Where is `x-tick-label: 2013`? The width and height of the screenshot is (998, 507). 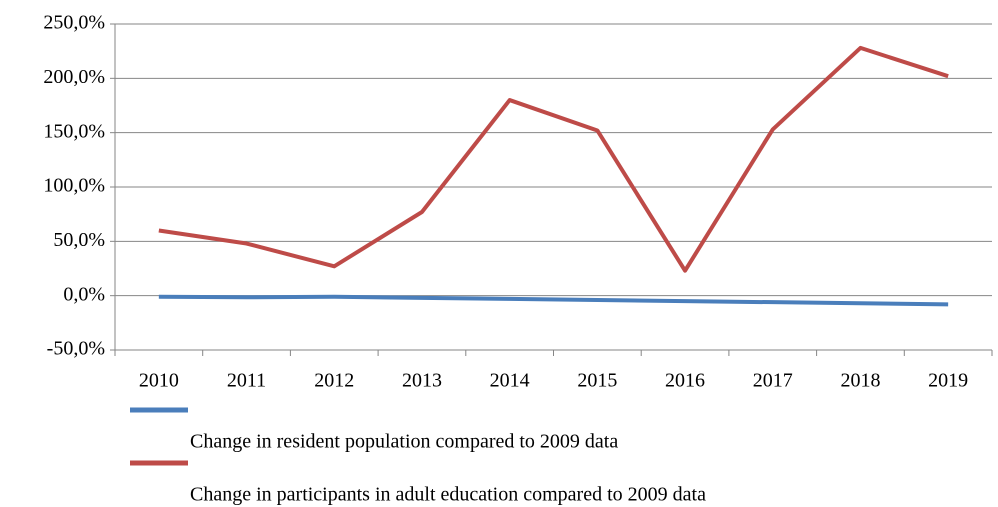 x-tick-label: 2013 is located at coordinates (422, 381).